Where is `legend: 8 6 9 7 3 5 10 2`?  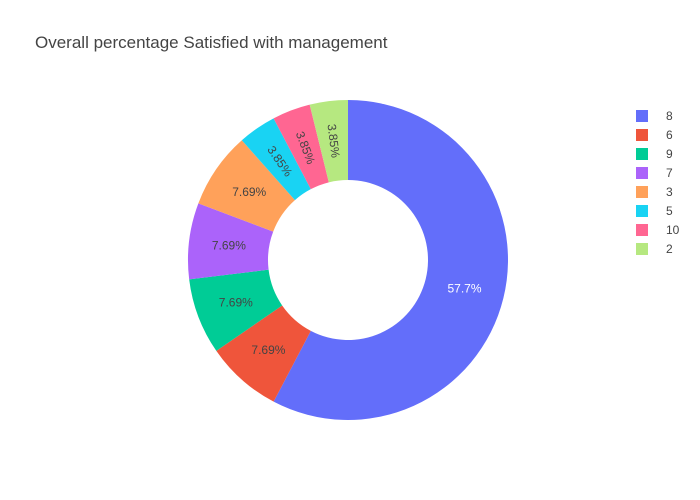 legend: 8 6 9 7 3 5 10 2 is located at coordinates (657, 182).